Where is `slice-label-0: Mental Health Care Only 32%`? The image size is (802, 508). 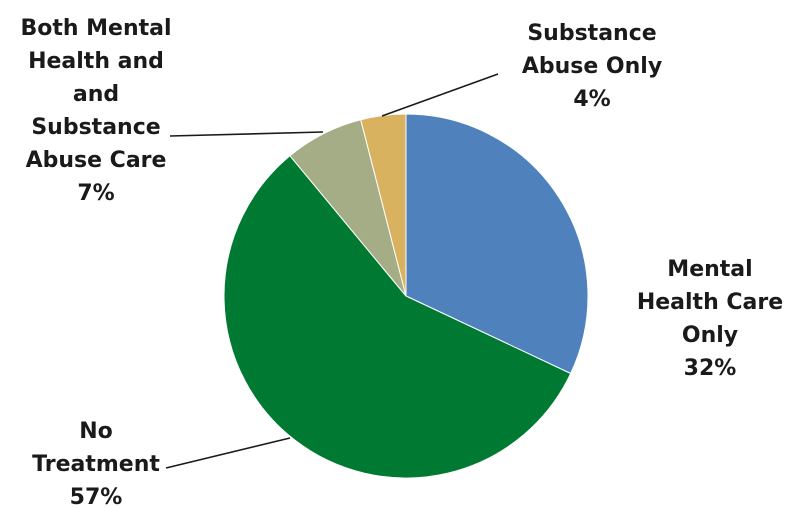 slice-label-0: Mental Health Care Only 32% is located at coordinates (710, 319).